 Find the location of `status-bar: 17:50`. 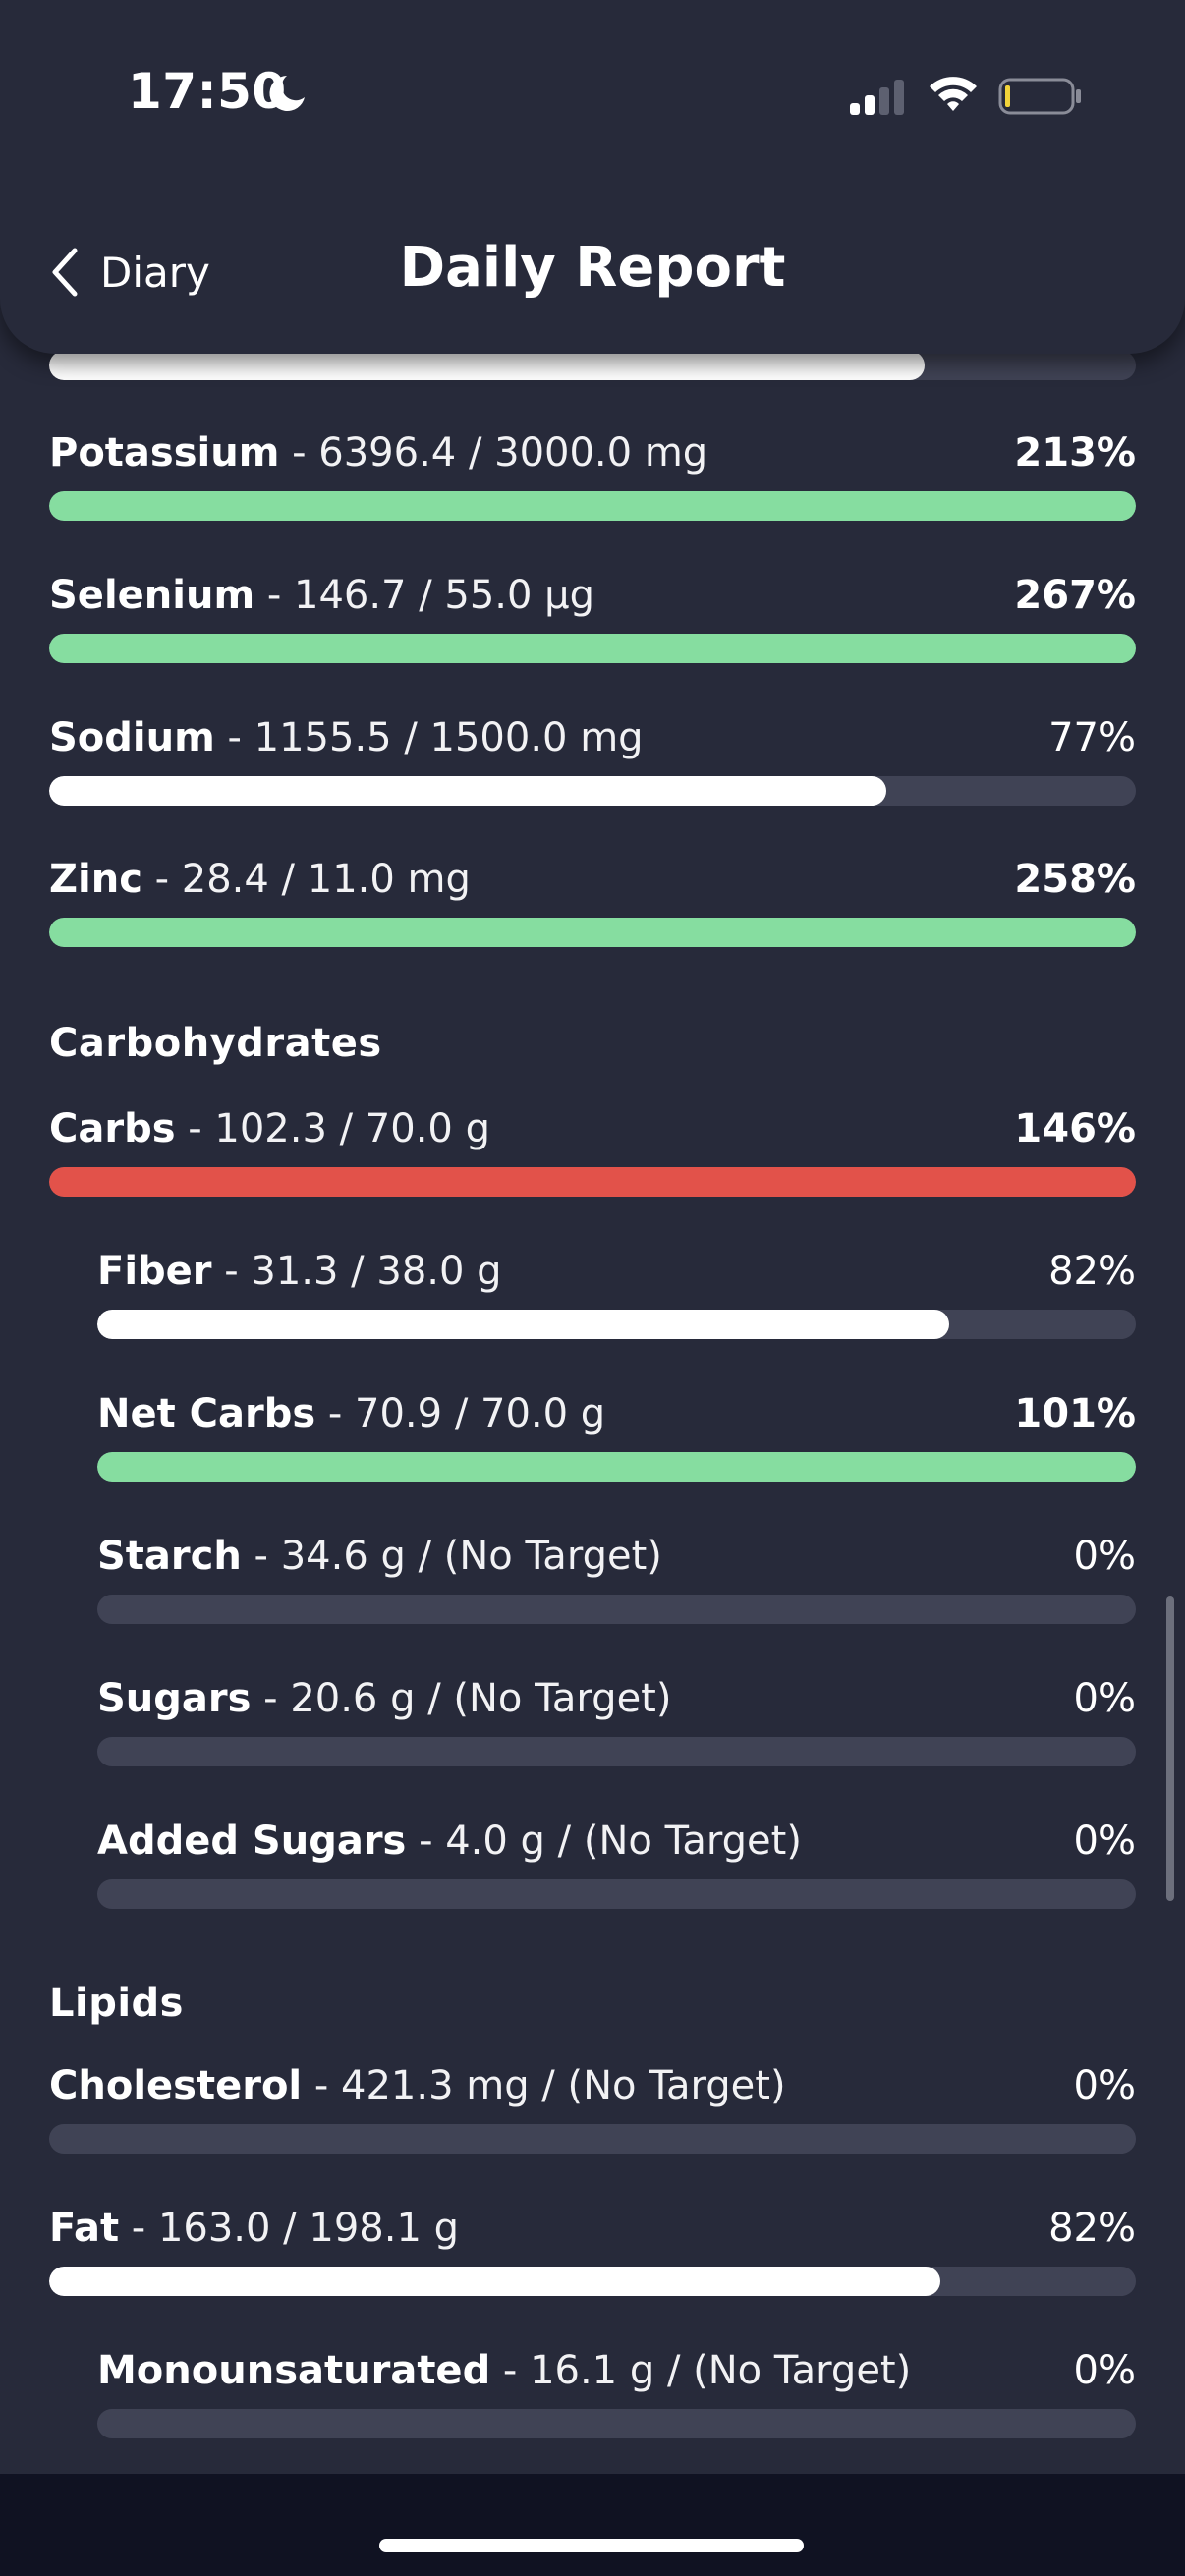

status-bar: 17:50 is located at coordinates (592, 98).